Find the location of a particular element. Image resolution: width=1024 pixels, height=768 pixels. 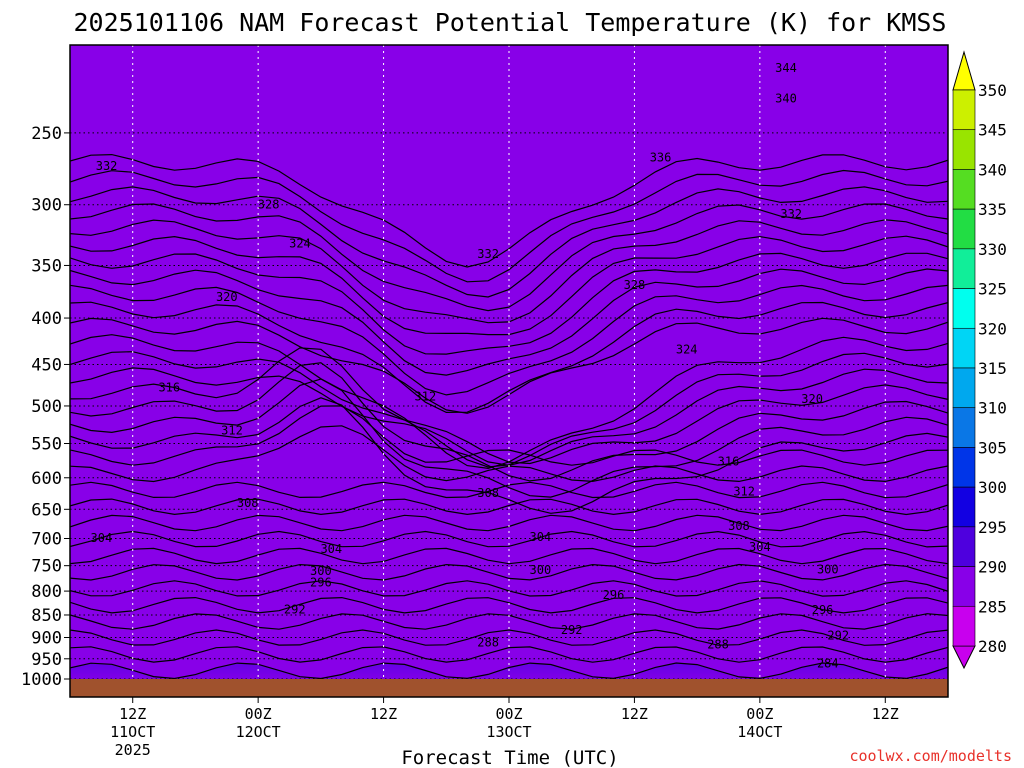

colorbar-label: 290 is located at coordinates (992, 567).